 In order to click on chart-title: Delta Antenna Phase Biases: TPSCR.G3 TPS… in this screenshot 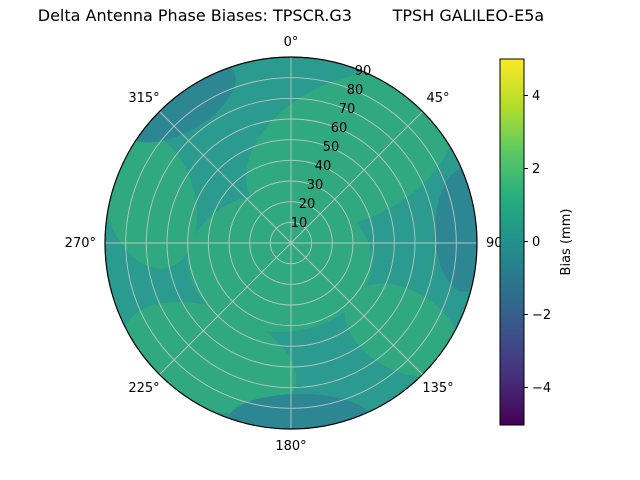, I will do `click(291, 15)`.